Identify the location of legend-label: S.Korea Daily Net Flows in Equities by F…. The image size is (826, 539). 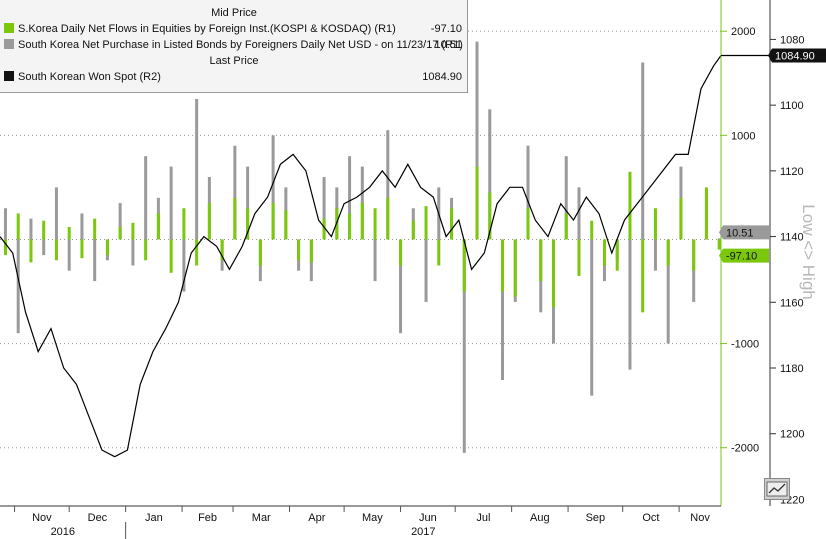
(207, 29).